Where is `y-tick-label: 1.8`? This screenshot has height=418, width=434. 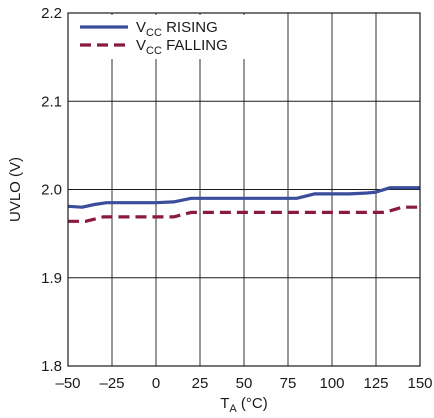 y-tick-label: 1.8 is located at coordinates (51, 366).